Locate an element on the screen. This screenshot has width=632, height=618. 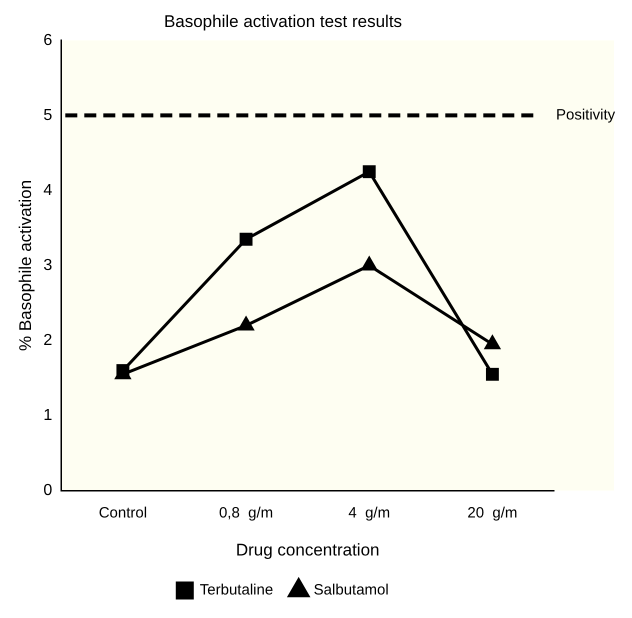
chart-title: Basophile activation test results is located at coordinates (283, 21).